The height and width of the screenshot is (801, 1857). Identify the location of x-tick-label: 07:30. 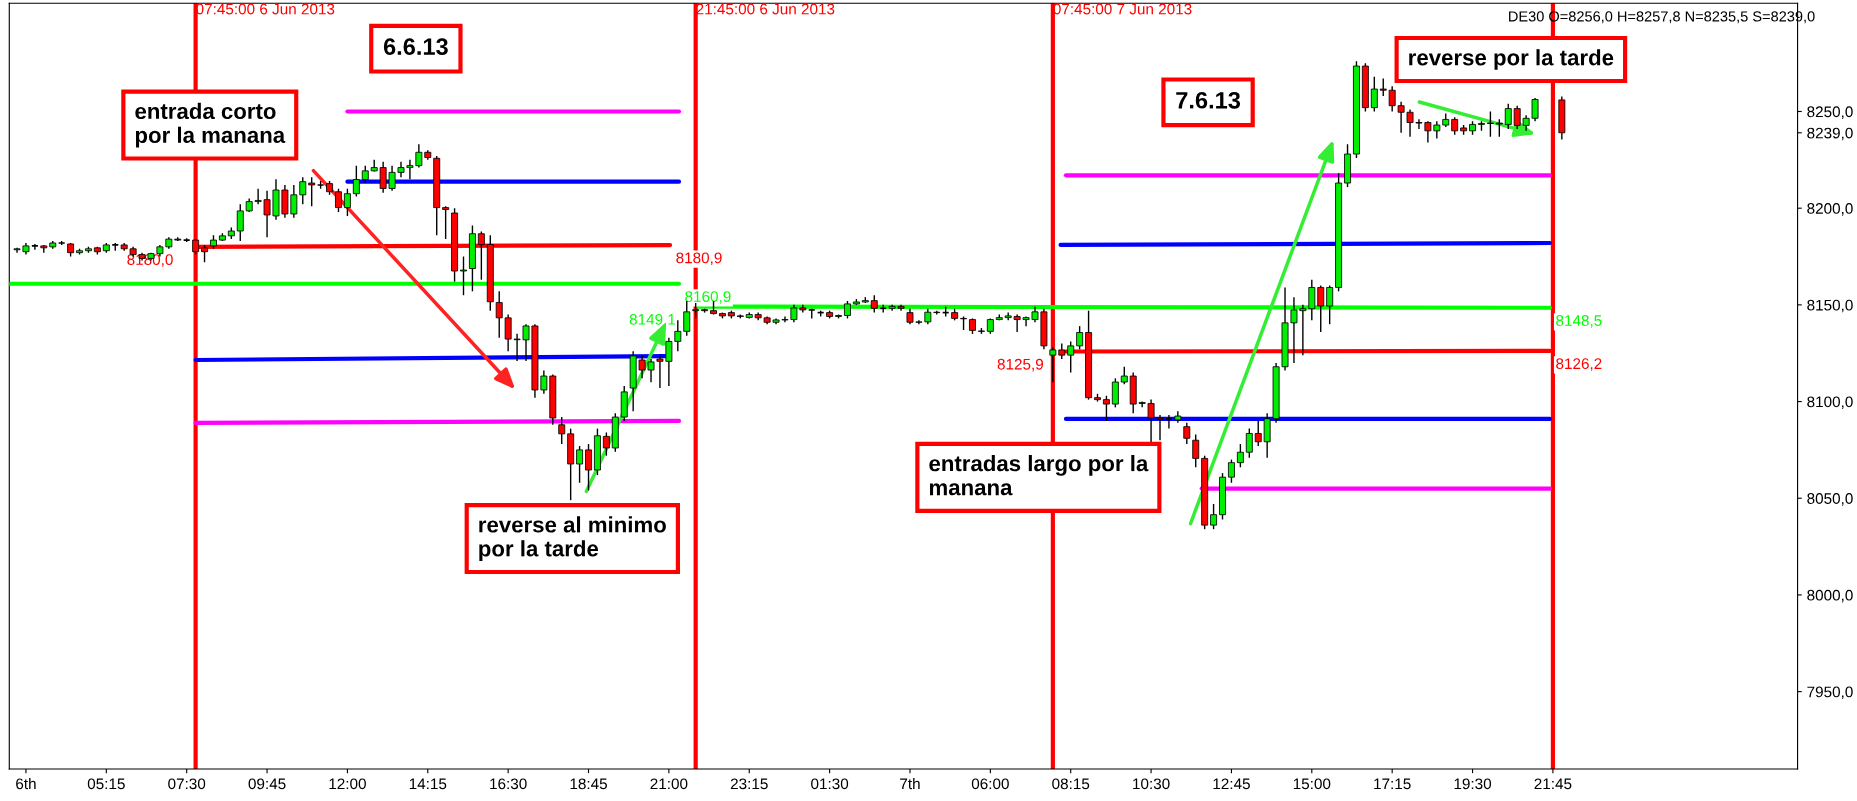
(187, 784).